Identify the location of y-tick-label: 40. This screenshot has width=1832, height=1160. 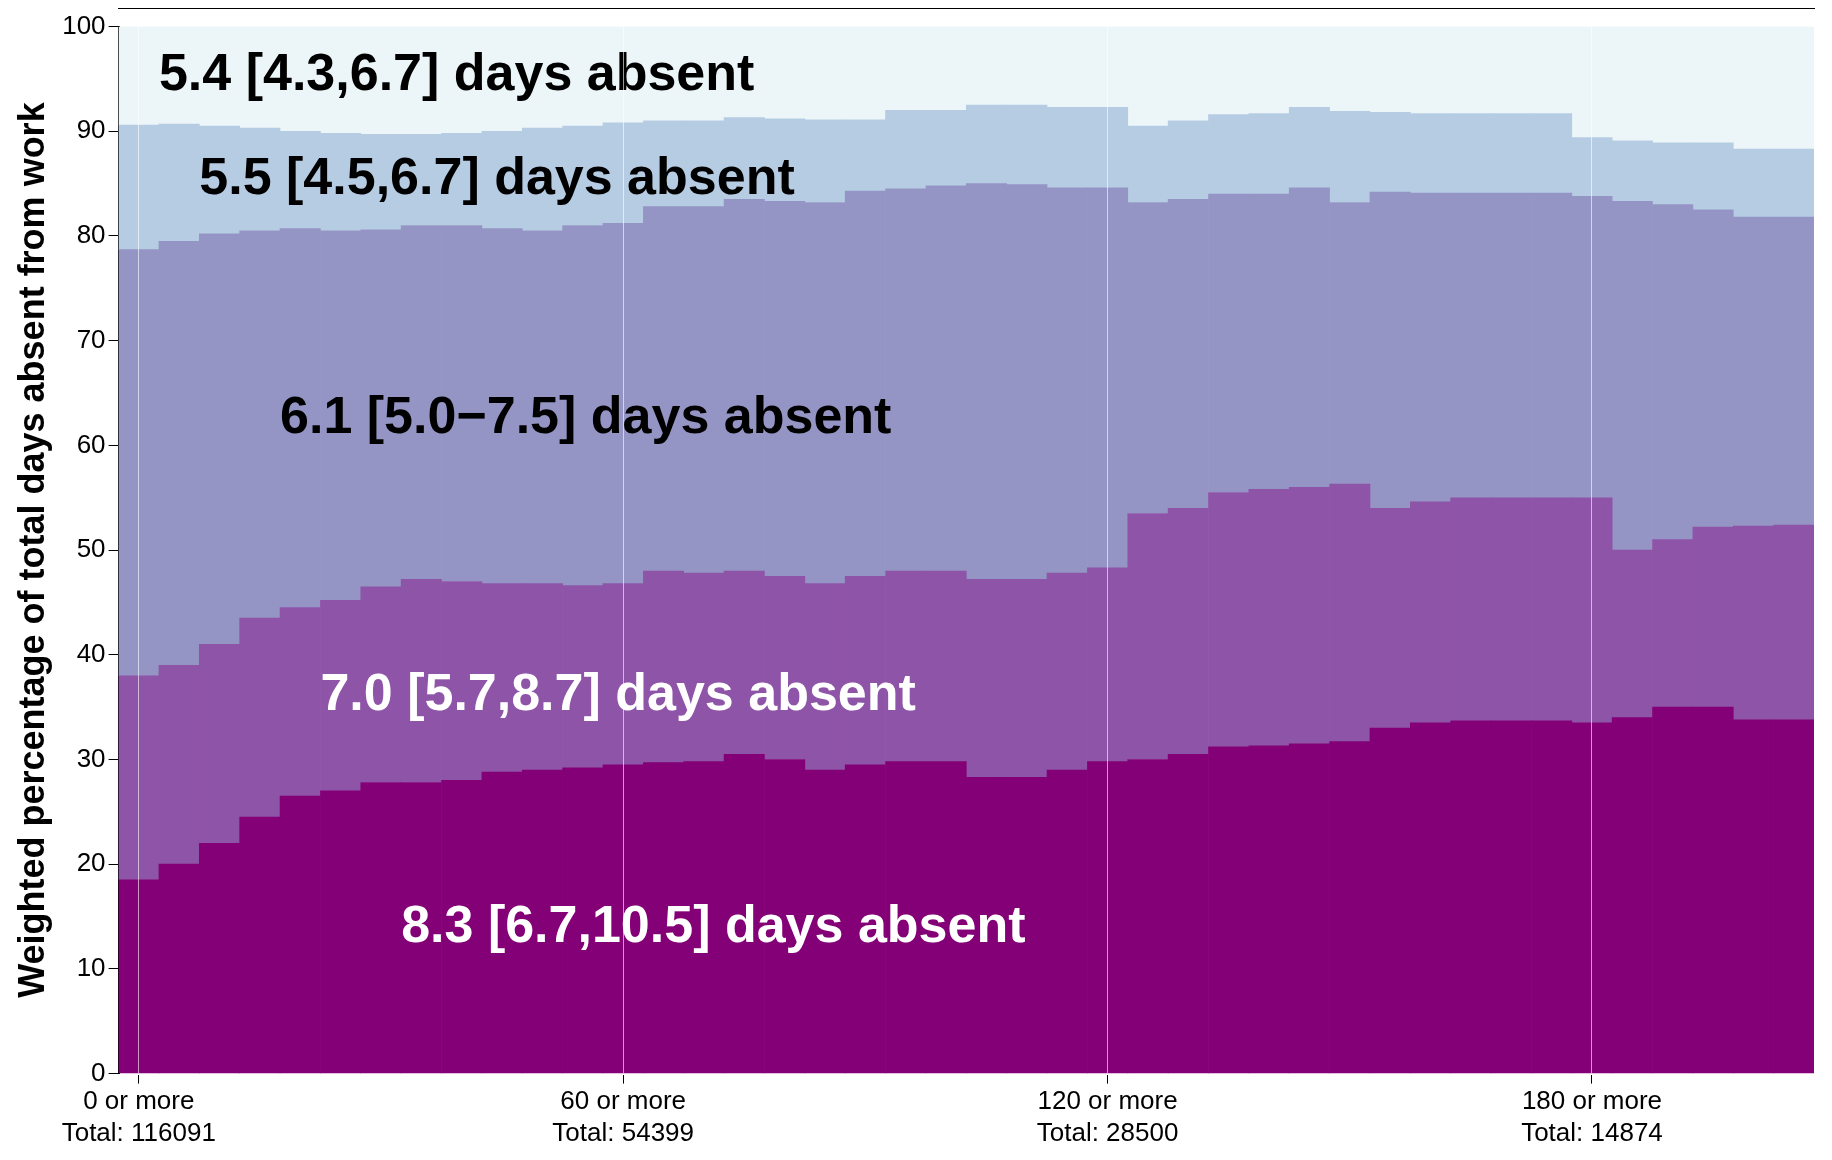
(91, 652).